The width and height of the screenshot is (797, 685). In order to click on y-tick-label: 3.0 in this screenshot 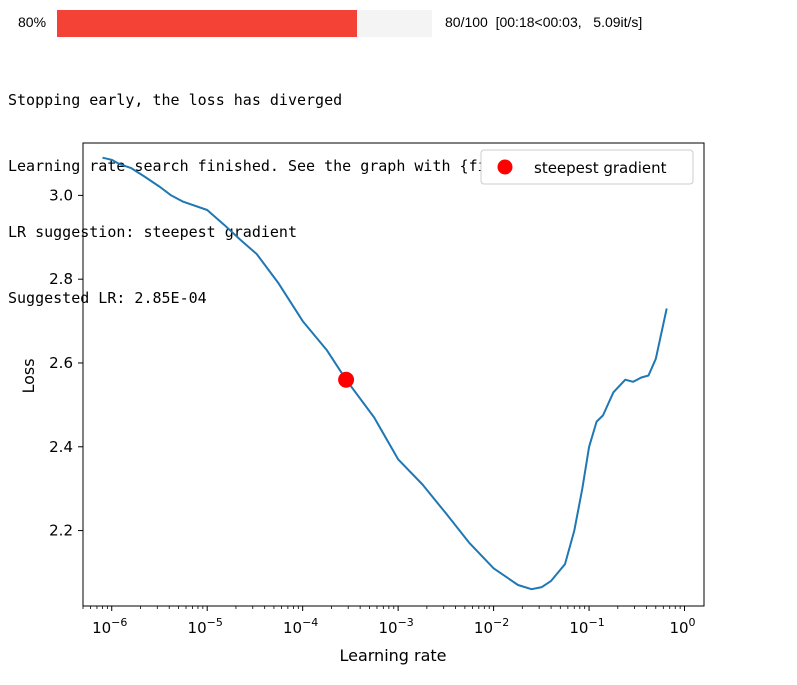, I will do `click(61, 195)`.